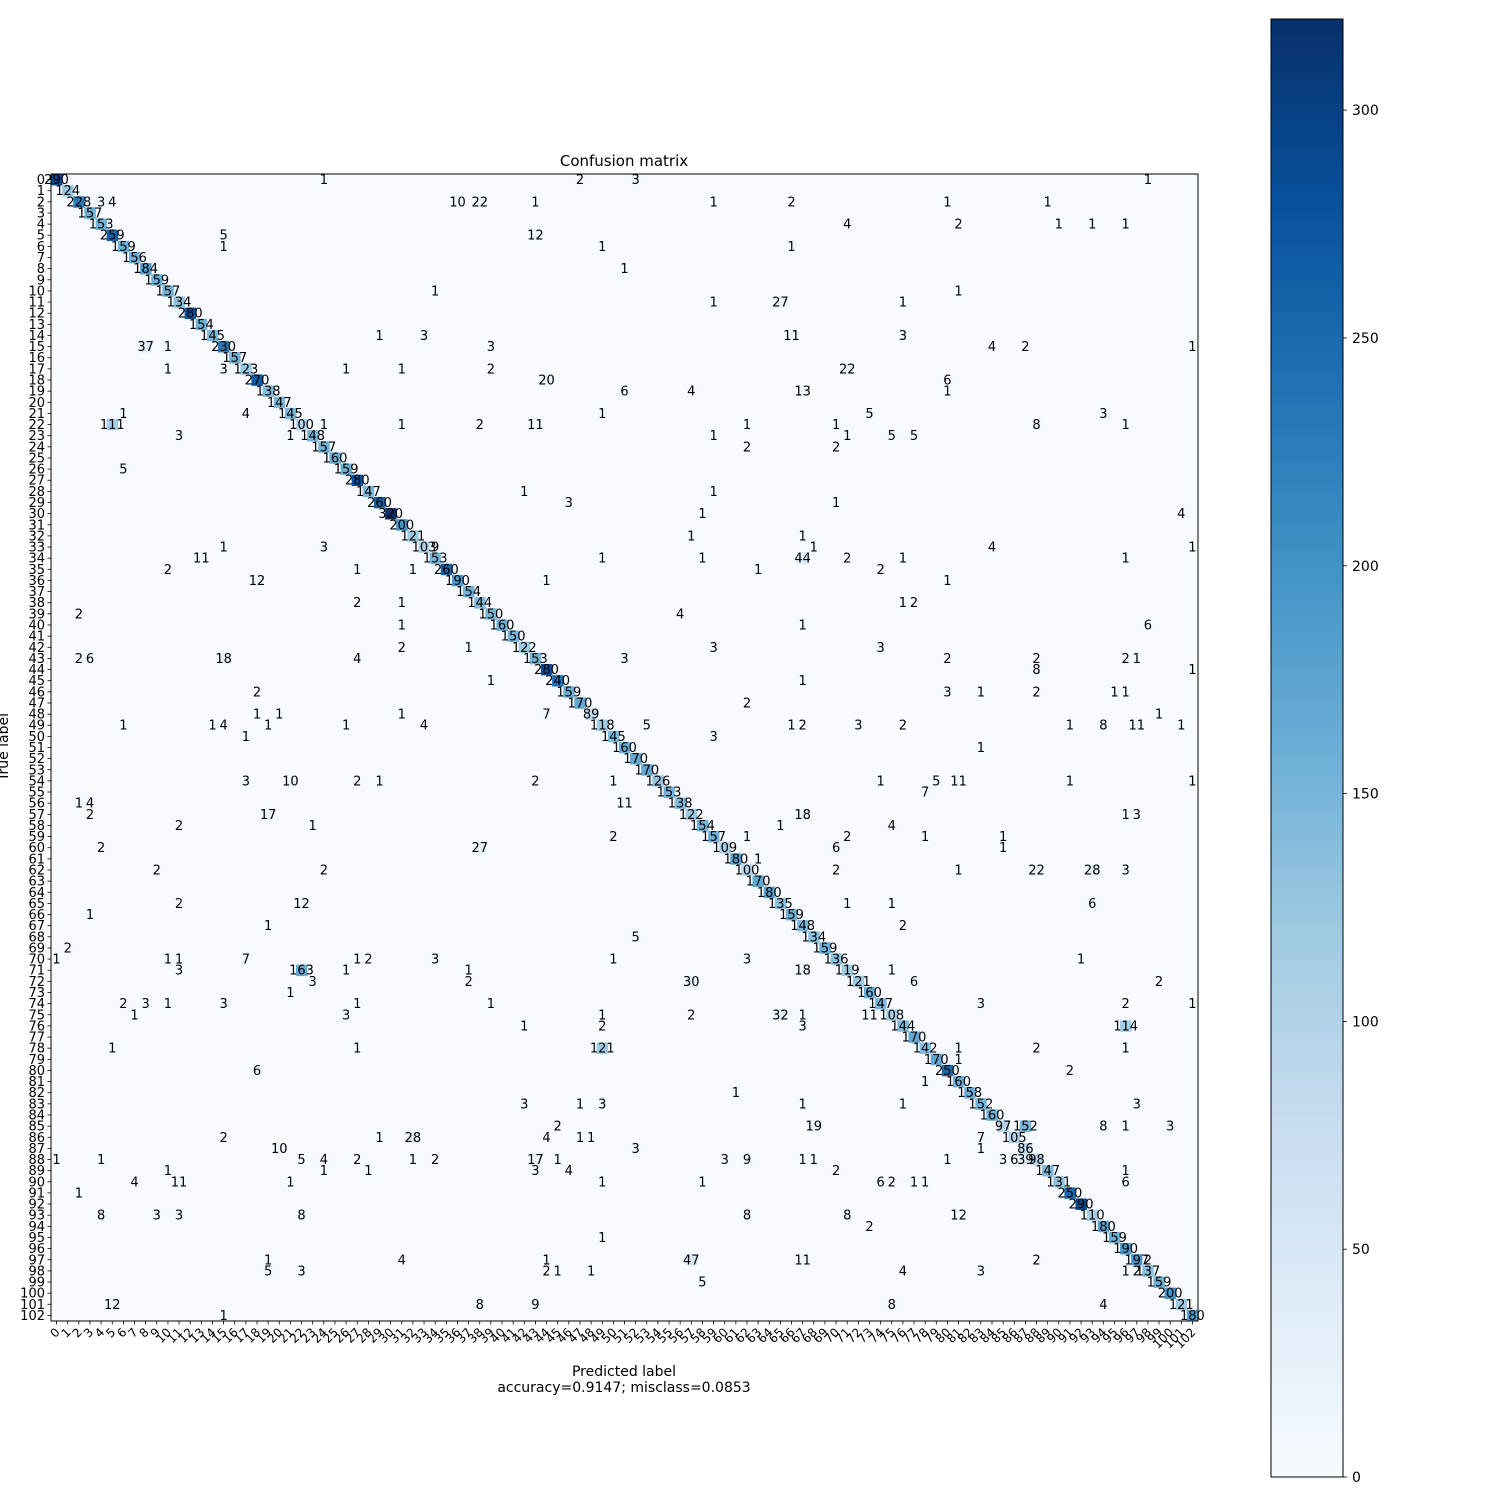 The height and width of the screenshot is (1500, 1500). What do you see at coordinates (413, 1138) in the screenshot?
I see `cell-value: 28` at bounding box center [413, 1138].